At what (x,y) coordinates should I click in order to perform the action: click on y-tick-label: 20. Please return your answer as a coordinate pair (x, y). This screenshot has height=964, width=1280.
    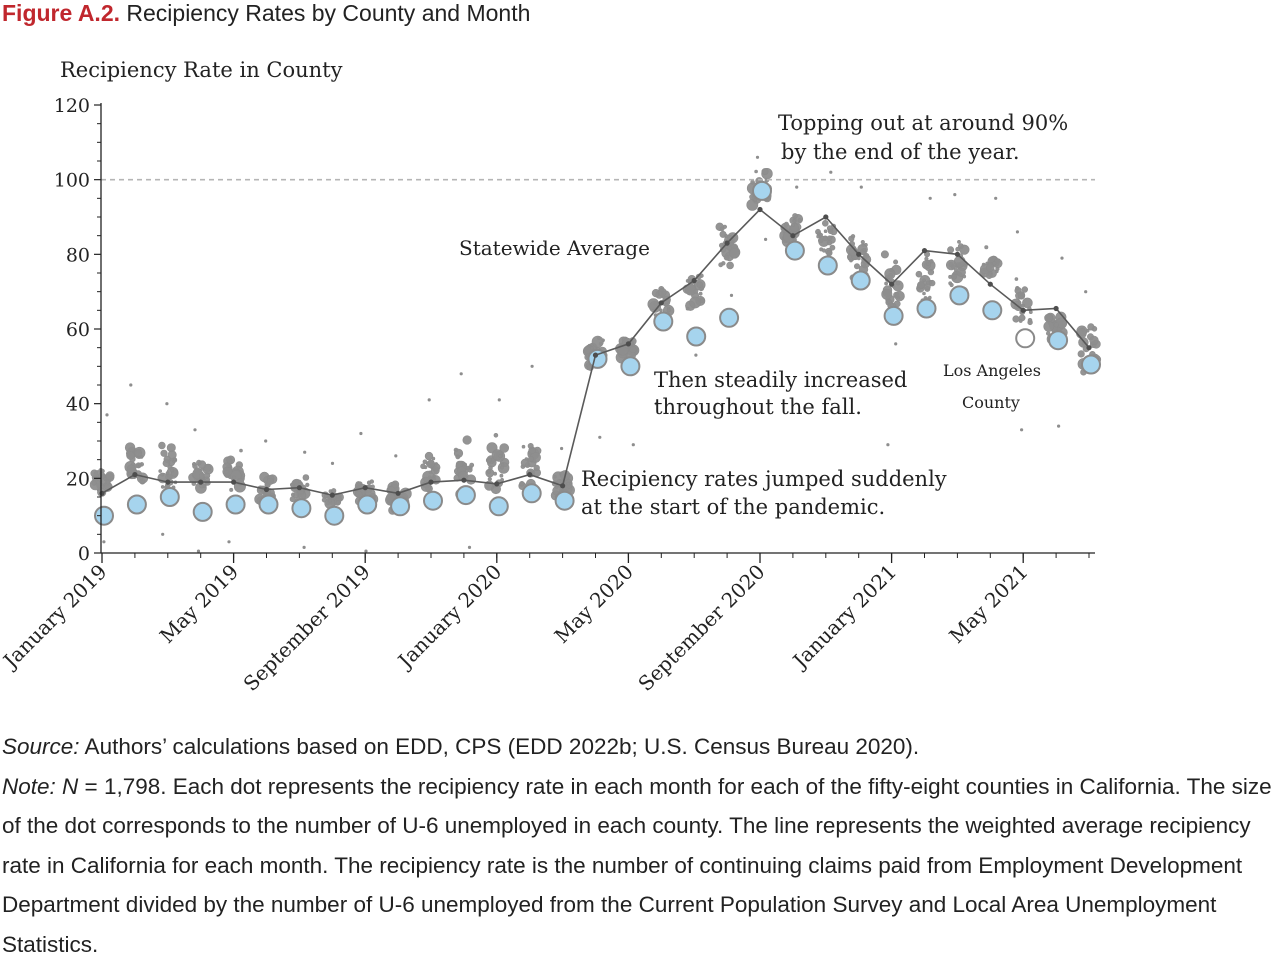
    Looking at the image, I should click on (78, 479).